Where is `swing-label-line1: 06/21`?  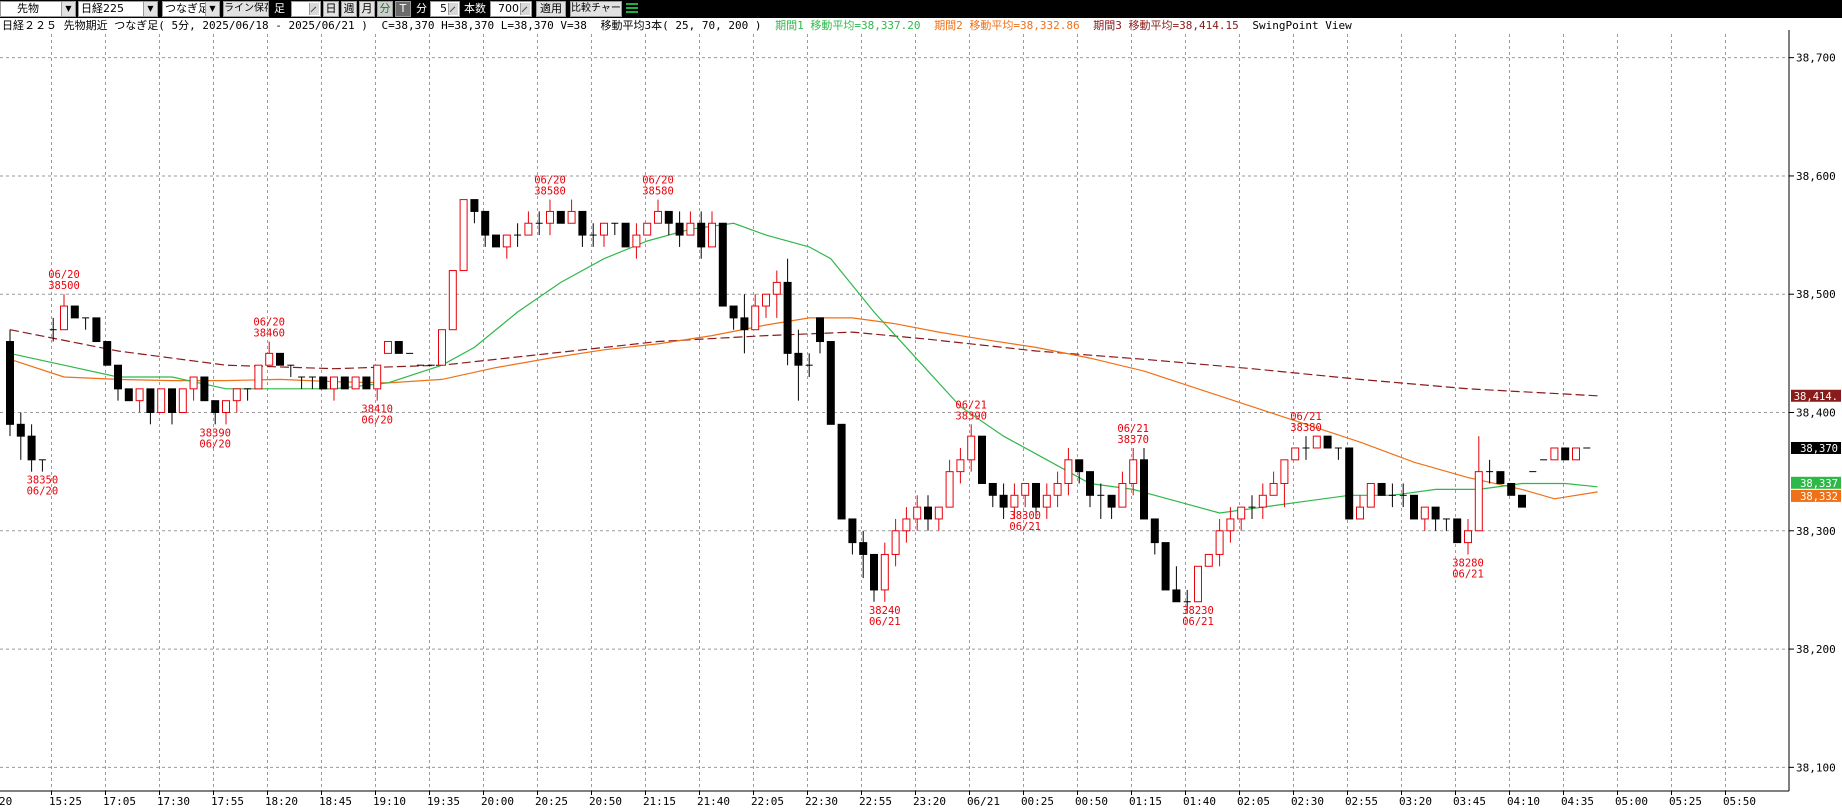 swing-label-line1: 06/21 is located at coordinates (1306, 417).